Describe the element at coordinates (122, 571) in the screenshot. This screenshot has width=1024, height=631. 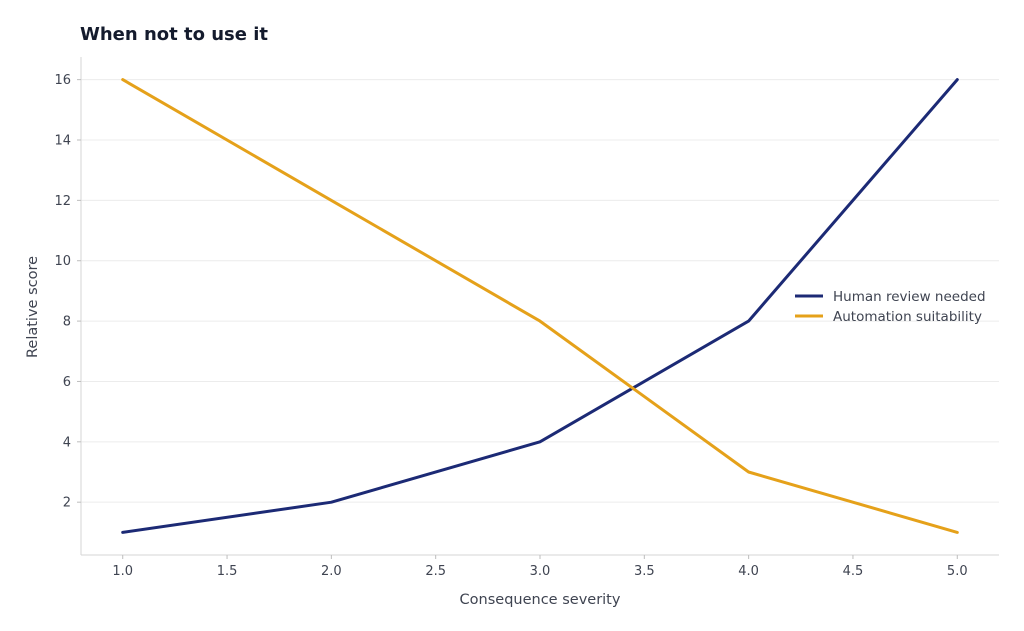
I see `x-tick-label: 1.0` at that location.